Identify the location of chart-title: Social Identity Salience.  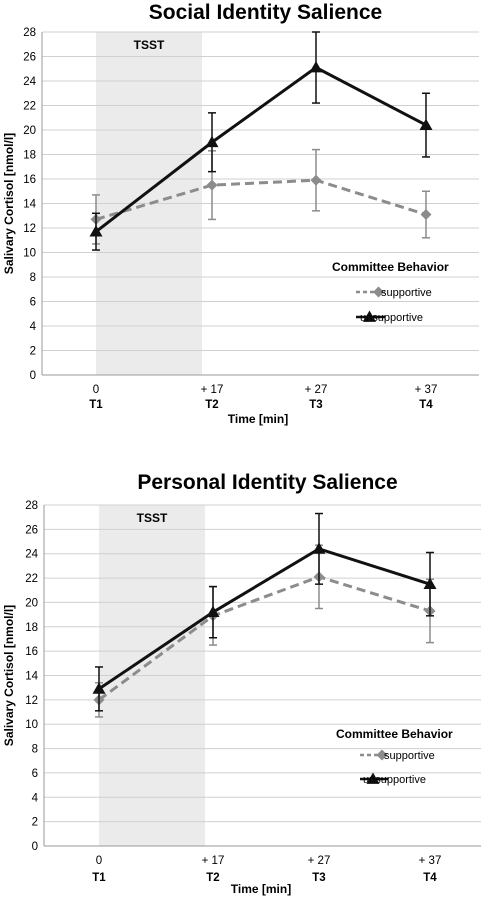
(265, 12).